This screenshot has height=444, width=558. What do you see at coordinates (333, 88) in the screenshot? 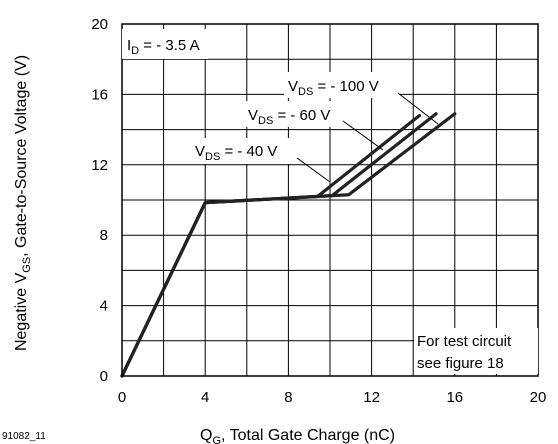
I see `series-label-vds-100: VDS = - 100 V` at bounding box center [333, 88].